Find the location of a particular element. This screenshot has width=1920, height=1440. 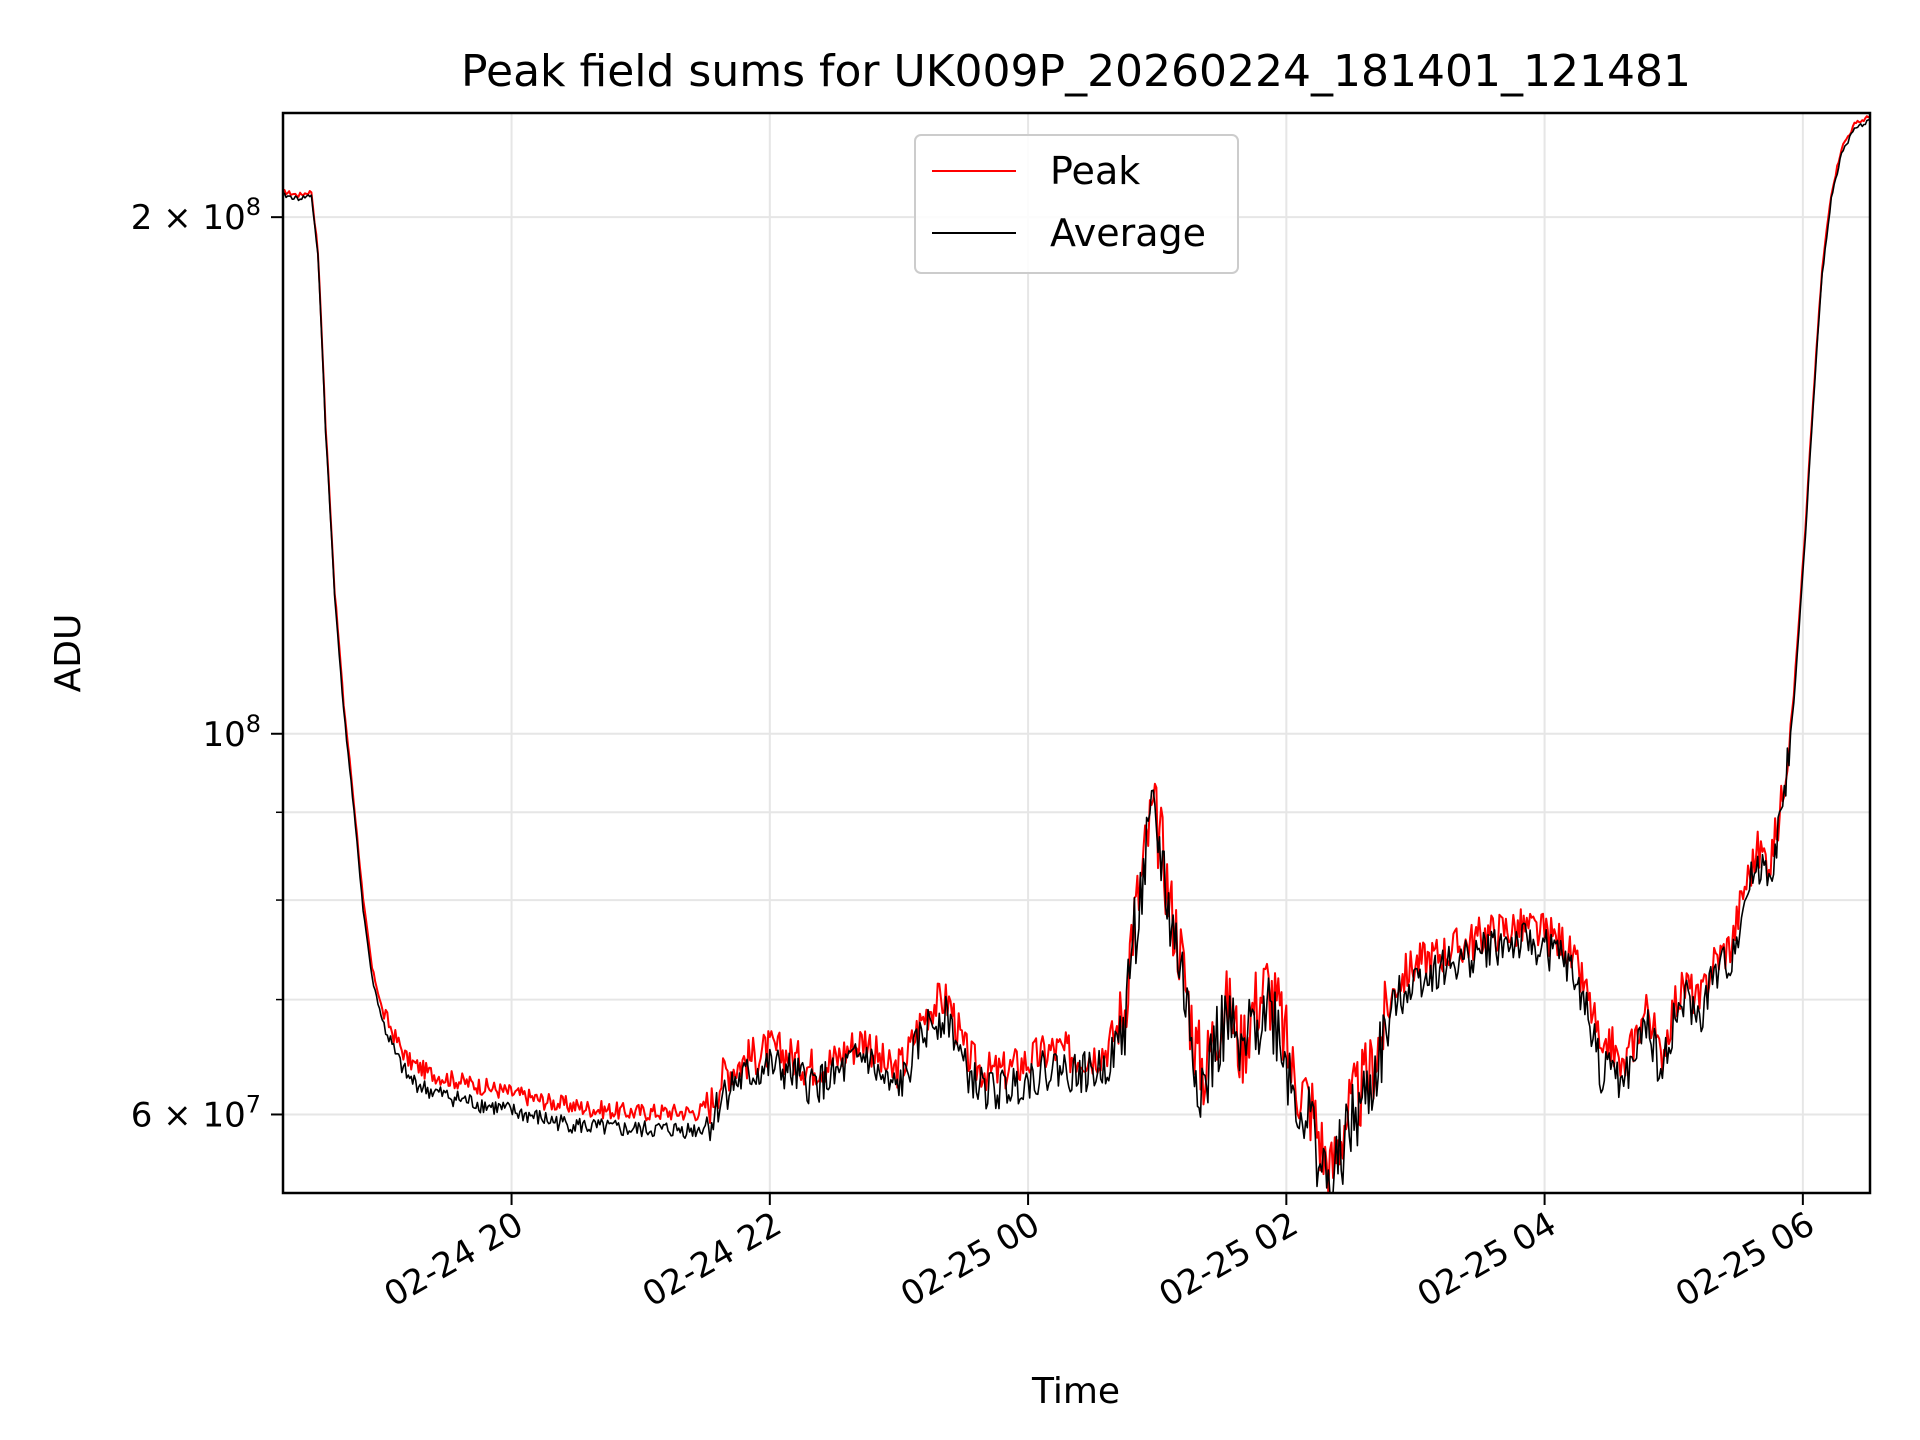

y-tick-exponent: 7 is located at coordinates (253, 1104).